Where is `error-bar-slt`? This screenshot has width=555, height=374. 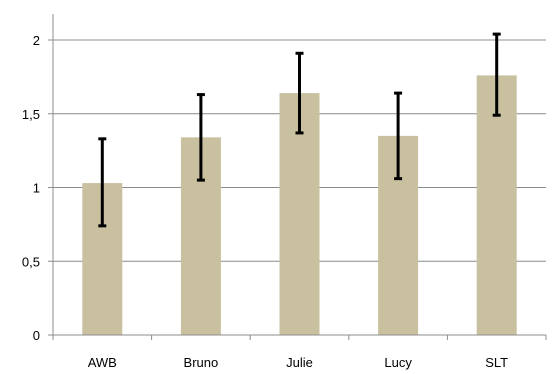 error-bar-slt is located at coordinates (496, 74).